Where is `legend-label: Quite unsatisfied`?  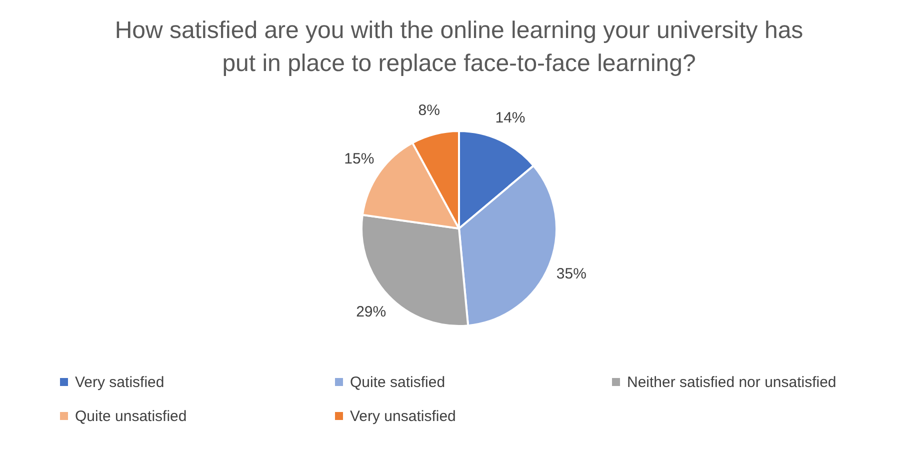
legend-label: Quite unsatisfied is located at coordinates (131, 416).